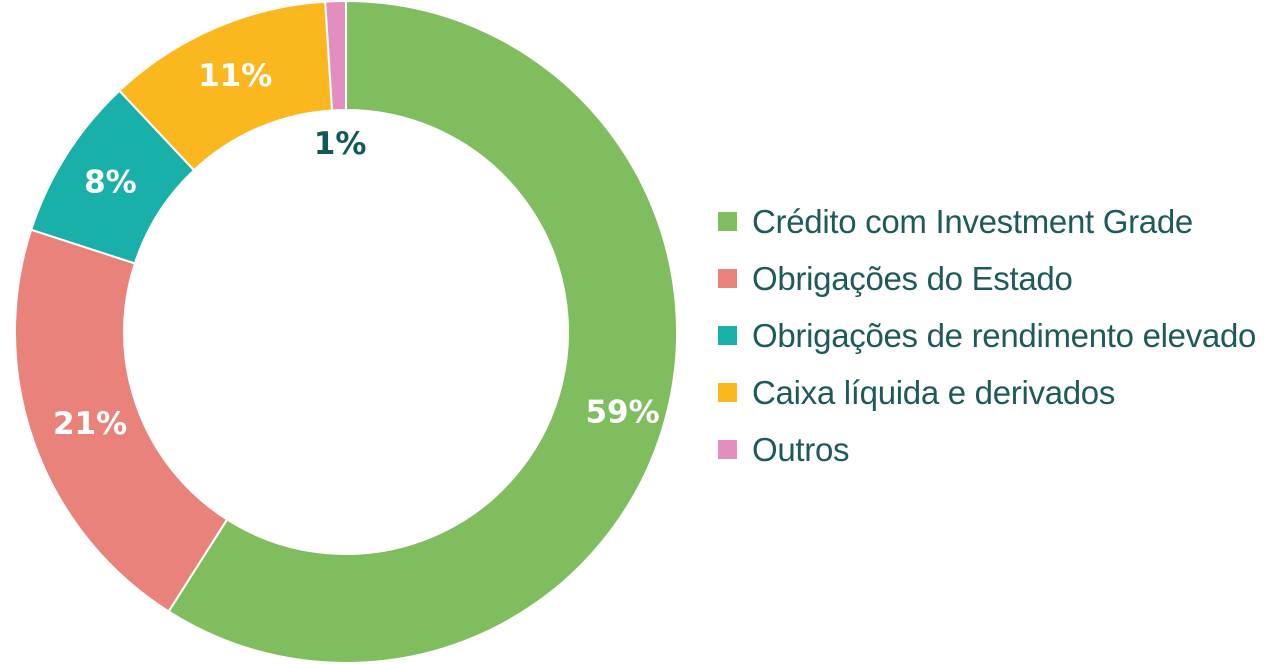 The image size is (1280, 665). Describe the element at coordinates (934, 392) in the screenshot. I see `legend-label: Caixa líquida e derivados` at that location.